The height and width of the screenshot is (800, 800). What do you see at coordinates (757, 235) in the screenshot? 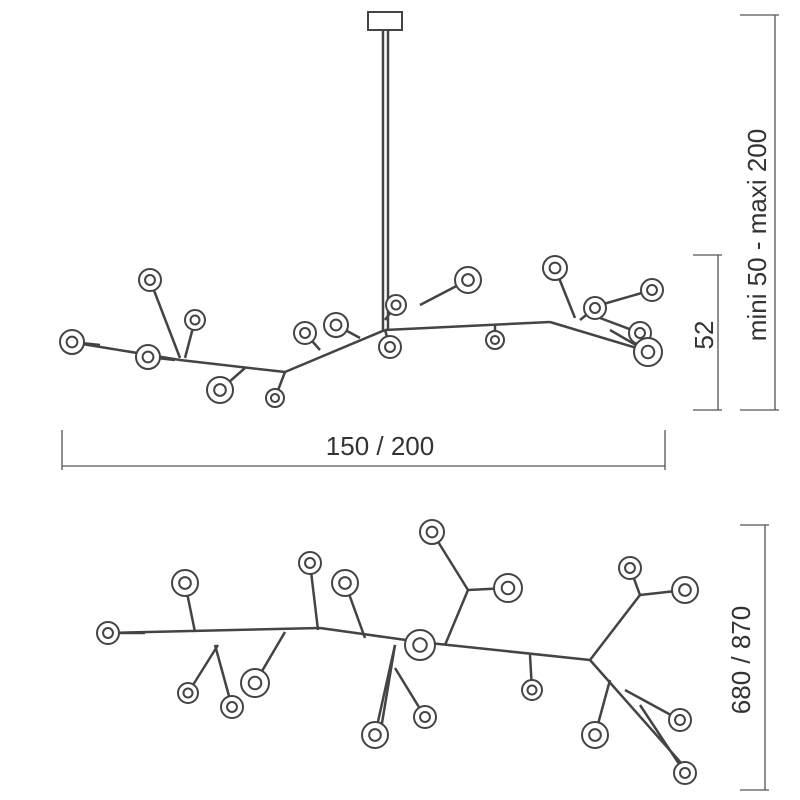
I see `suspension-label: mini 50 - maxi 200` at bounding box center [757, 235].